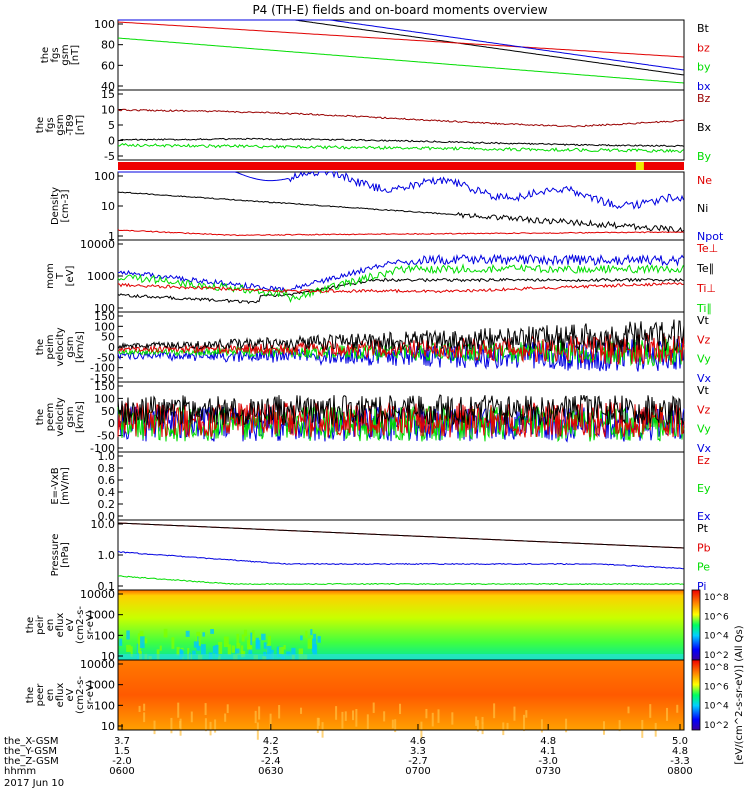 The image size is (750, 804). What do you see at coordinates (107, 480) in the screenshot?
I see `y-tick-label: 0.6` at bounding box center [107, 480].